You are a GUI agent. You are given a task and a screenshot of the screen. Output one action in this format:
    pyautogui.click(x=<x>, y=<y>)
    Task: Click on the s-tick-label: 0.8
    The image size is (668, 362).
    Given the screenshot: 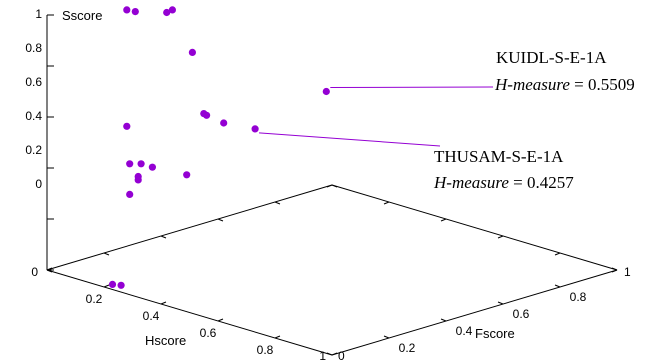 What is the action you would take?
    pyautogui.click(x=33, y=48)
    